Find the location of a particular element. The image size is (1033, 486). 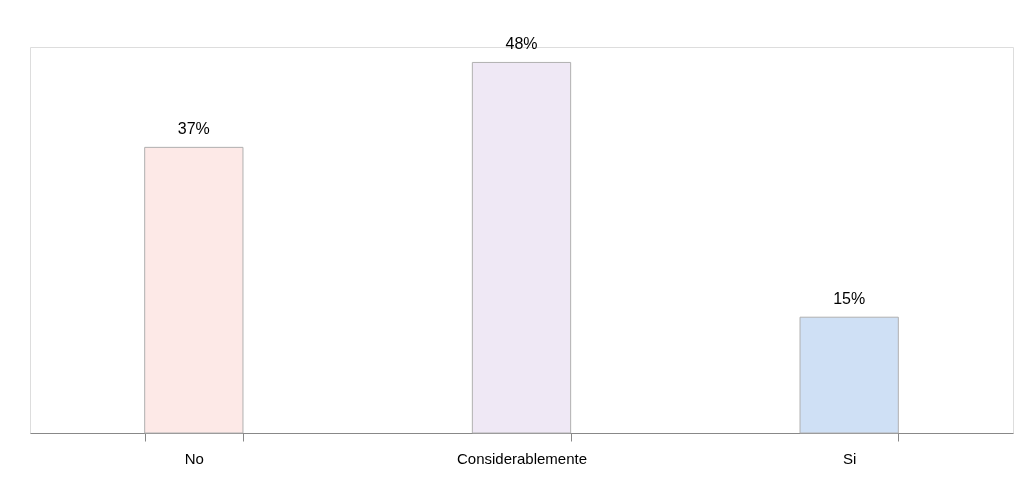

x-tick-label: Si is located at coordinates (849, 458).